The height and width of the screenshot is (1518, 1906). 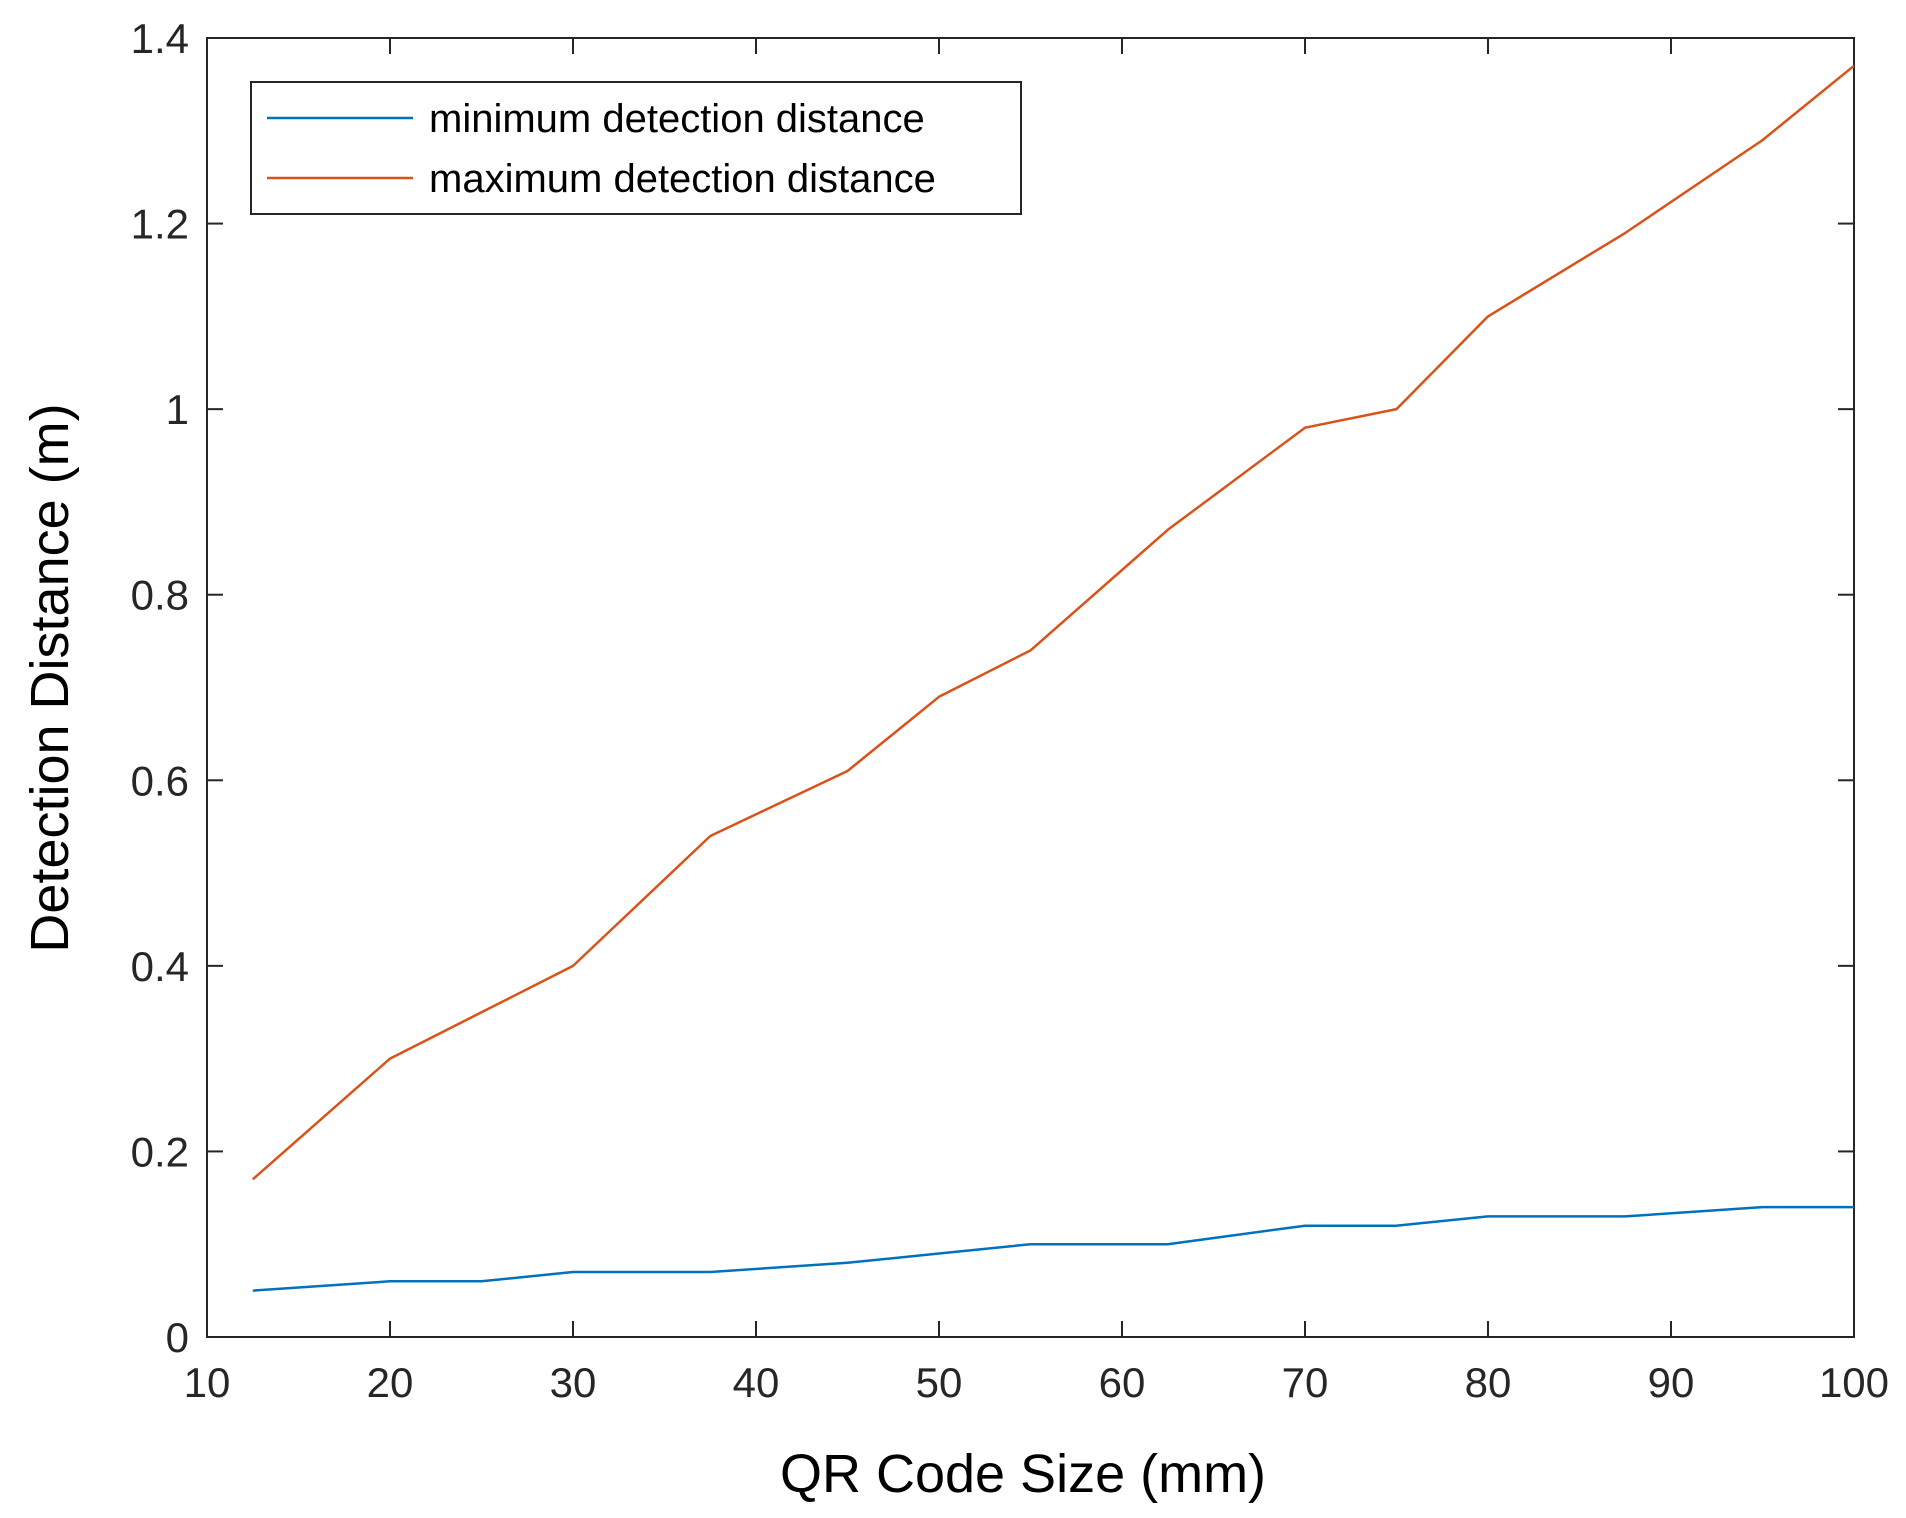 What do you see at coordinates (1122, 1382) in the screenshot?
I see `x-tick-label: 60` at bounding box center [1122, 1382].